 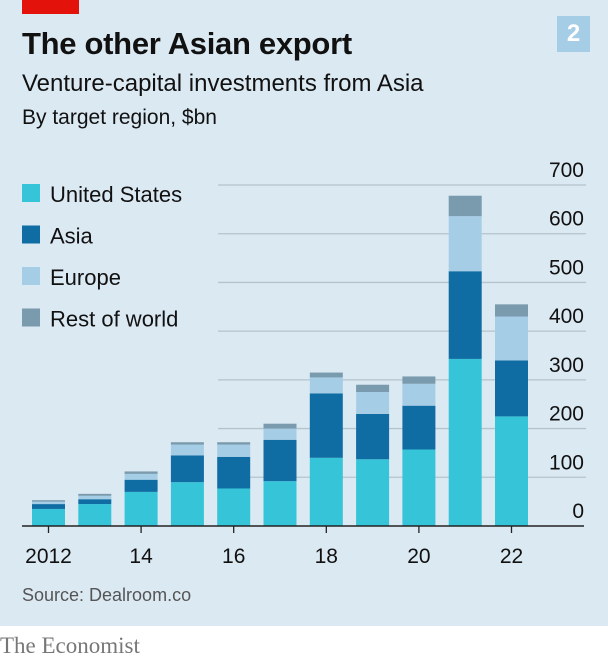 What do you see at coordinates (70, 645) in the screenshot?
I see `brand-logo-text: The Economist` at bounding box center [70, 645].